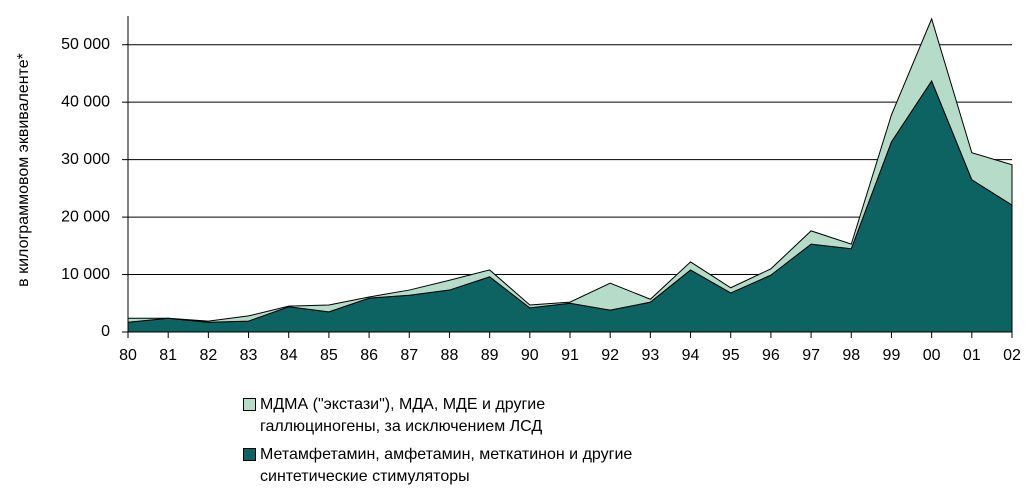  I want to click on x-tick-label: 99, so click(892, 355).